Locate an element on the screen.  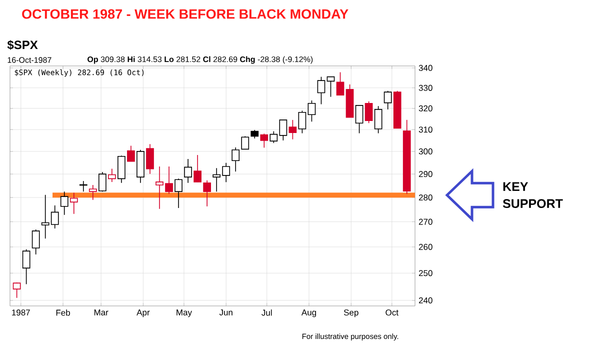
y-tick-label: 240 is located at coordinates (425, 300).